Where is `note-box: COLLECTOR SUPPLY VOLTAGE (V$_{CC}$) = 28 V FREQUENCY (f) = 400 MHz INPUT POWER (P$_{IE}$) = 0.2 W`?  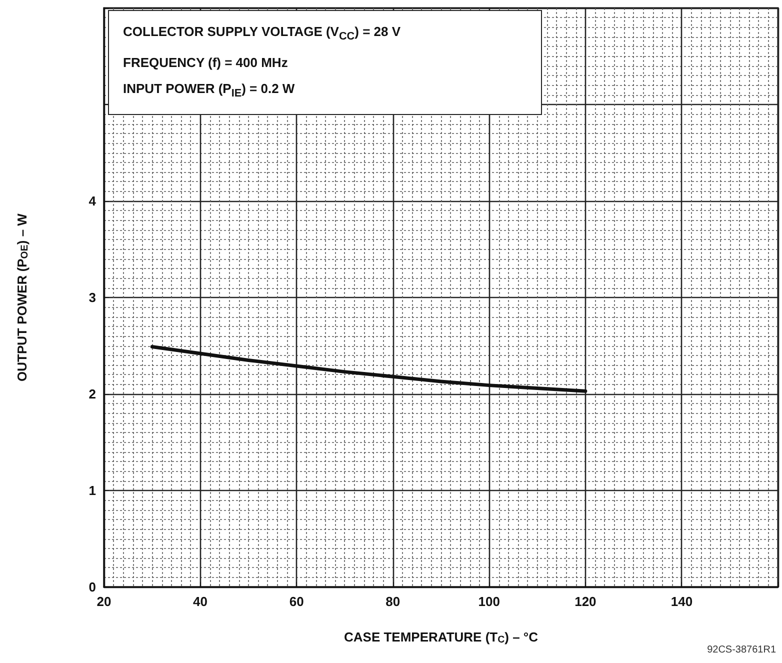
note-box: COLLECTOR SUPPLY VOLTAGE (V$_{CC}$) = 28 V FREQUENCY (f) = 400 MHz INPUT POWER (P$_{IE}$) = 0.2 W is located at coordinates (325, 63).